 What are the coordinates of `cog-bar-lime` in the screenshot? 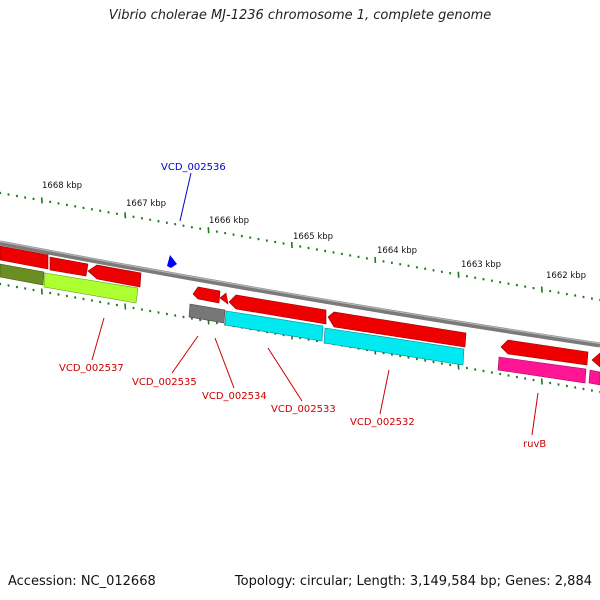 It's located at (91, 288).